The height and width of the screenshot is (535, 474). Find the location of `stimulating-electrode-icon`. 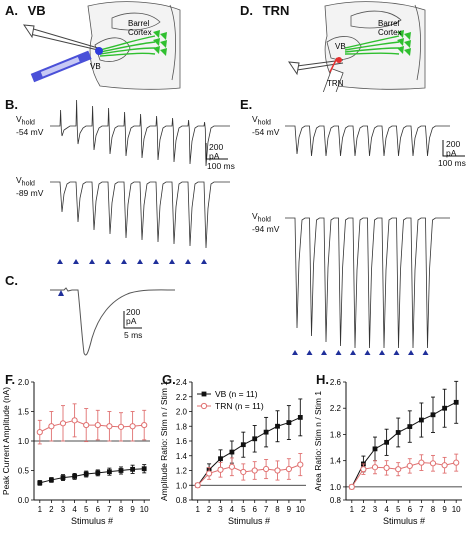

stimulating-electrode-icon is located at coordinates (60, 37).